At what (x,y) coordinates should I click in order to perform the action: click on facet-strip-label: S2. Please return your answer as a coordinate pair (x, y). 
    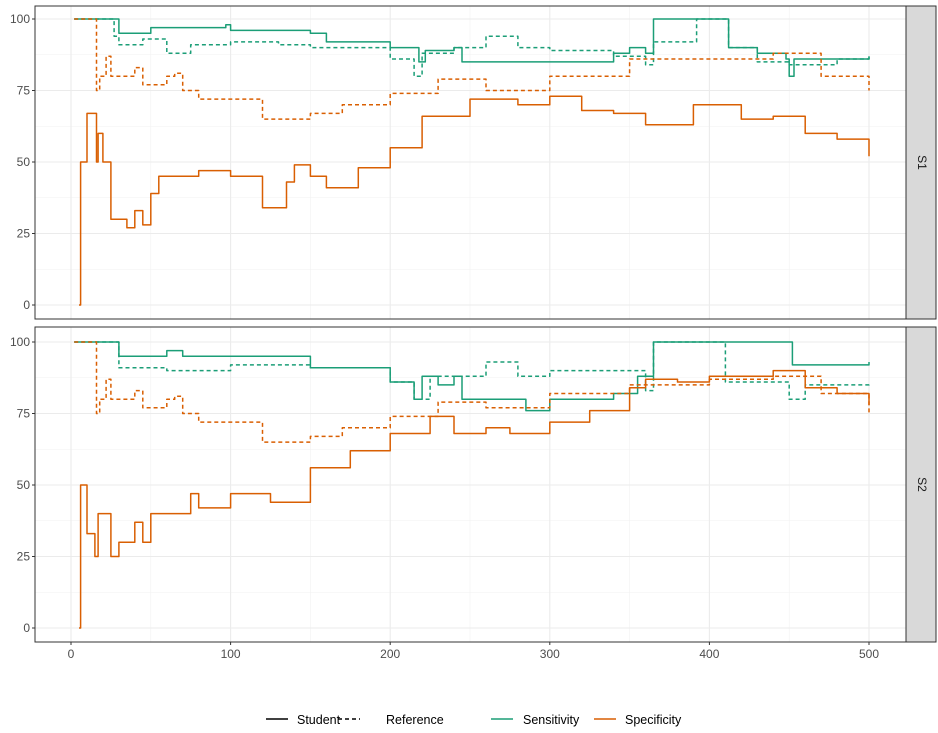
    Looking at the image, I should click on (922, 484).